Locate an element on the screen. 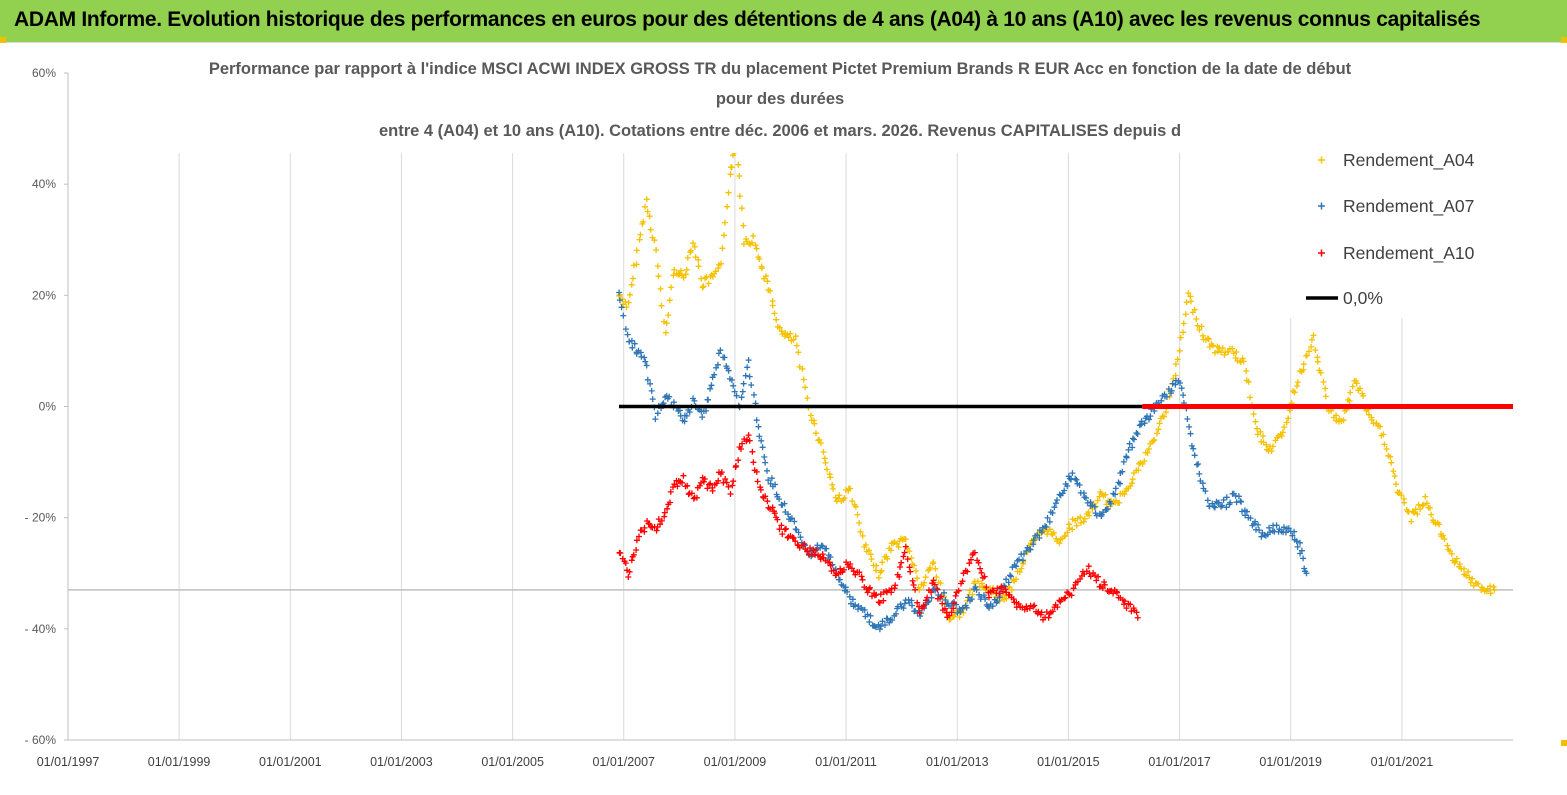 The image size is (1567, 795). x-tick-label: 01/01/1999 is located at coordinates (179, 762).